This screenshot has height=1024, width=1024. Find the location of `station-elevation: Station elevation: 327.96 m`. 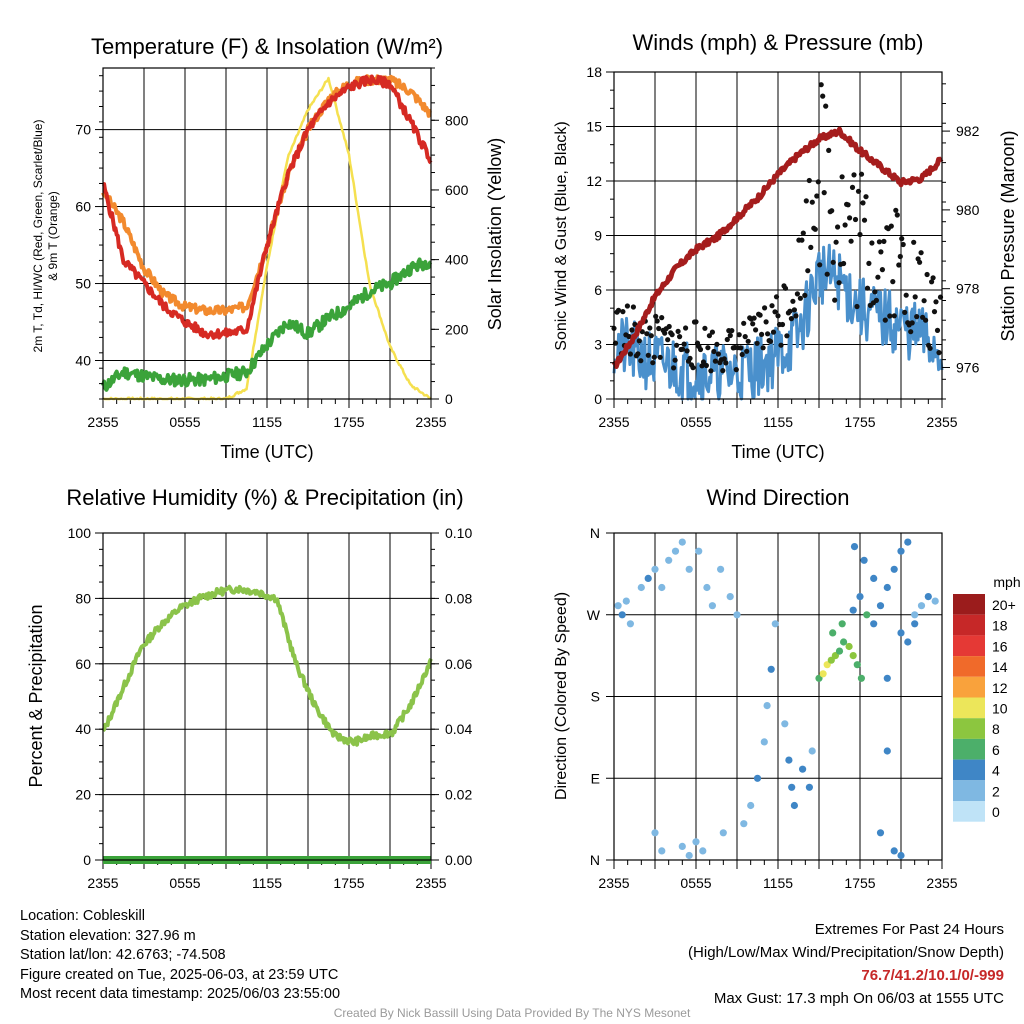

station-elevation: Station elevation: 327.96 m is located at coordinates (108, 935).